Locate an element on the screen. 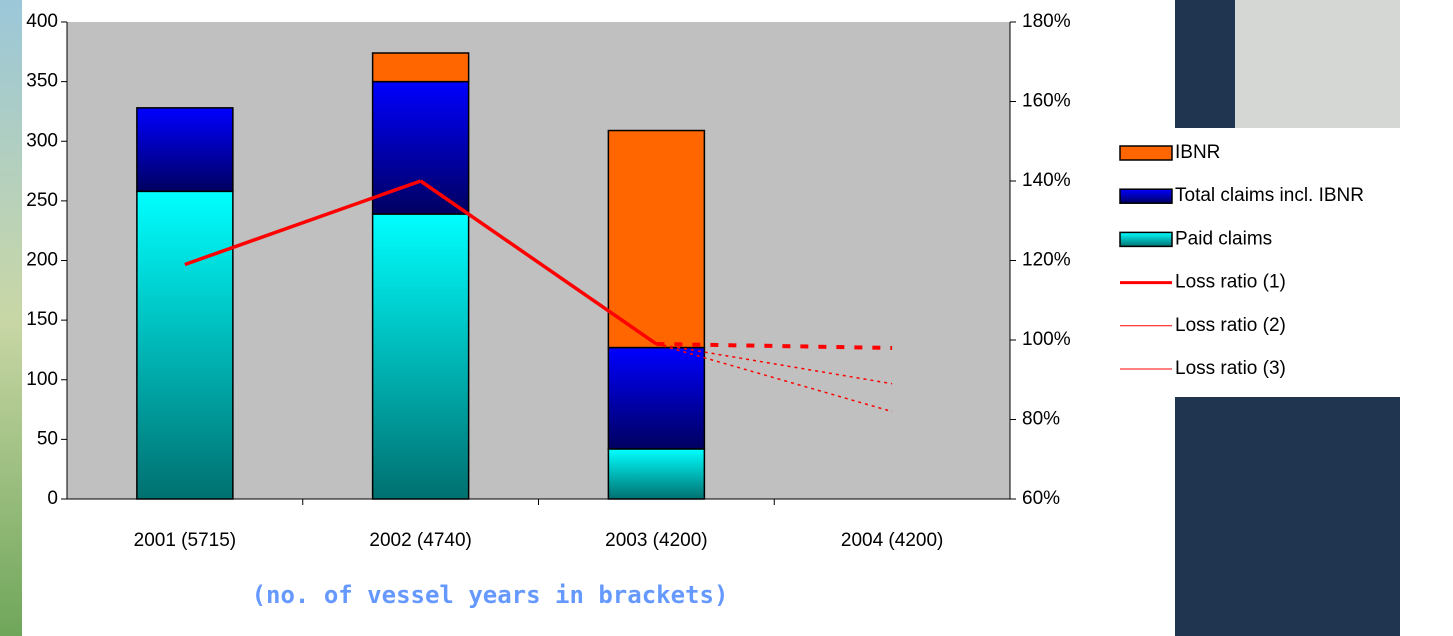 Image resolution: width=1453 pixels, height=636 pixels. y-tick-label: 100 is located at coordinates (42, 379).